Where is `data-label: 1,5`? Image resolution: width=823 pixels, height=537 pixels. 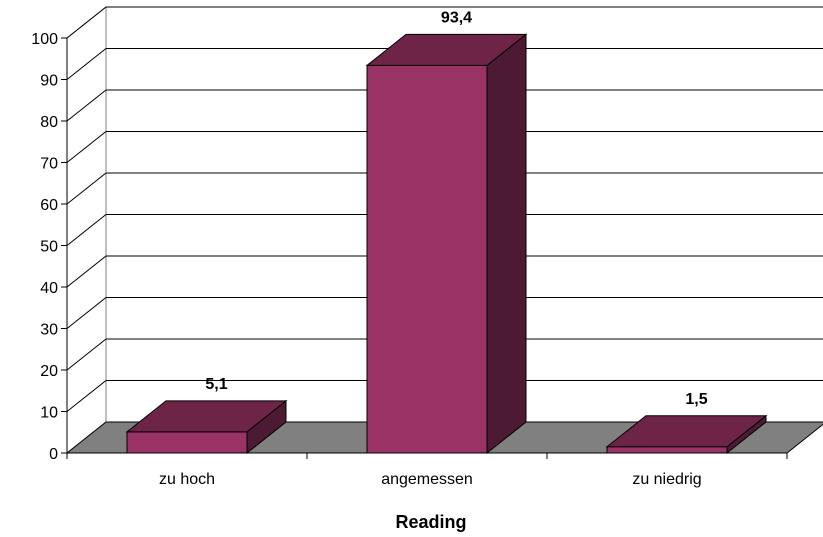
data-label: 1,5 is located at coordinates (696, 399).